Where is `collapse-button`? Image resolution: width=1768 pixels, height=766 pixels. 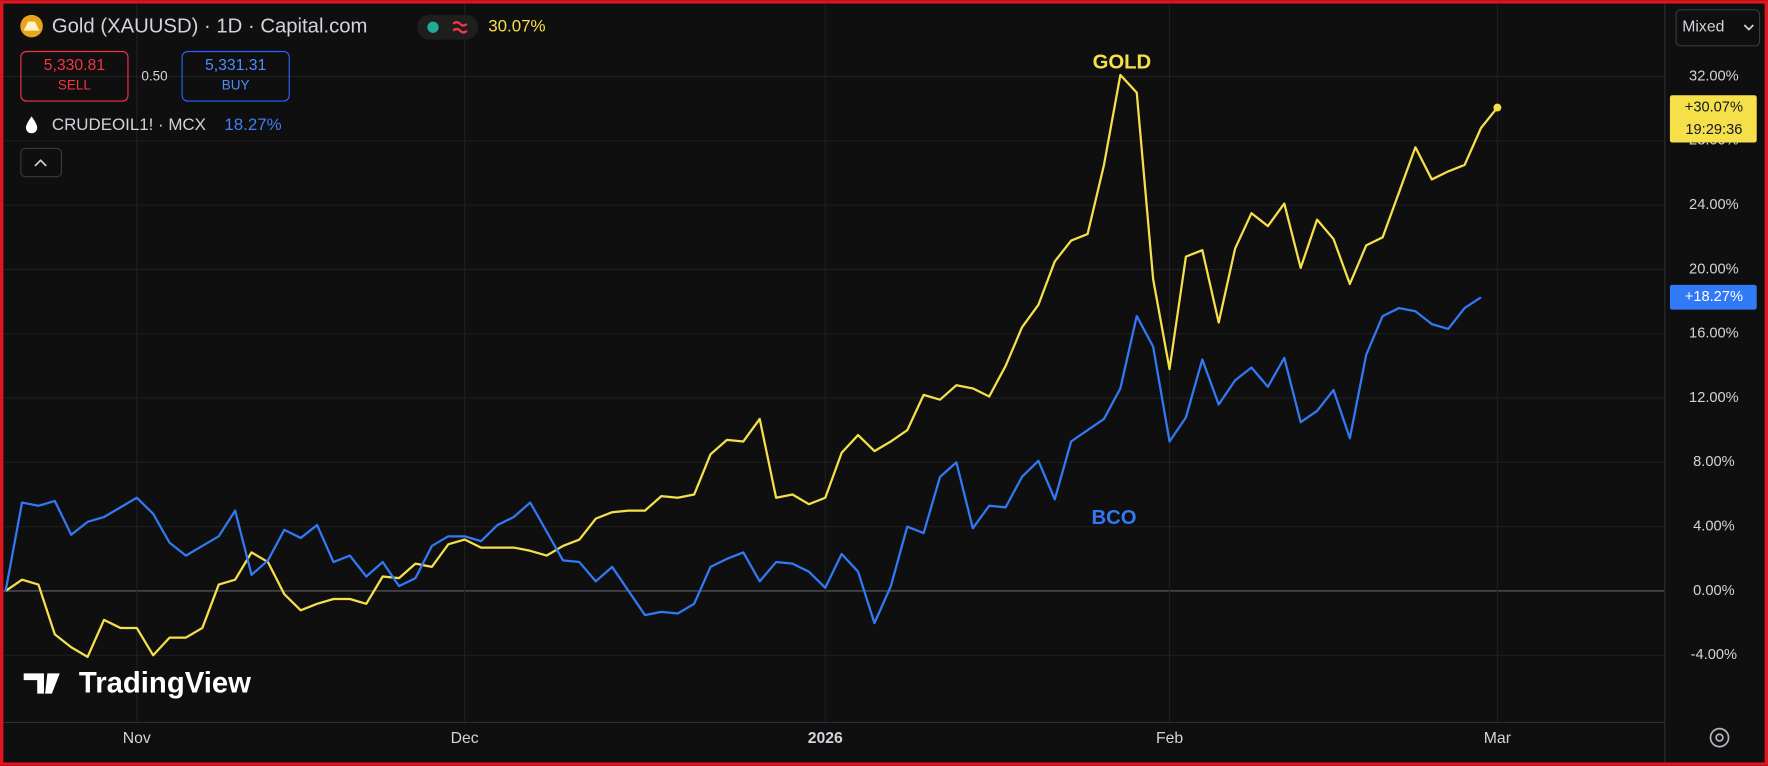
collapse-button is located at coordinates (41, 162).